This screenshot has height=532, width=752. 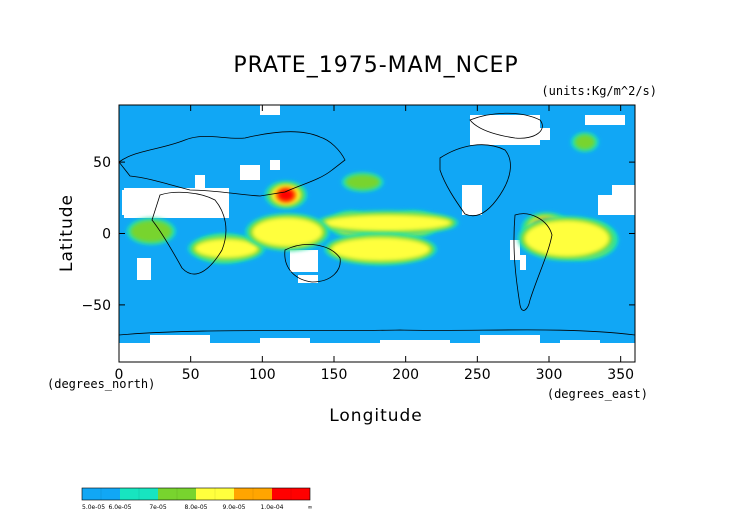 What do you see at coordinates (271, 507) in the screenshot?
I see `colorbar-label: 1.0e-04` at bounding box center [271, 507].